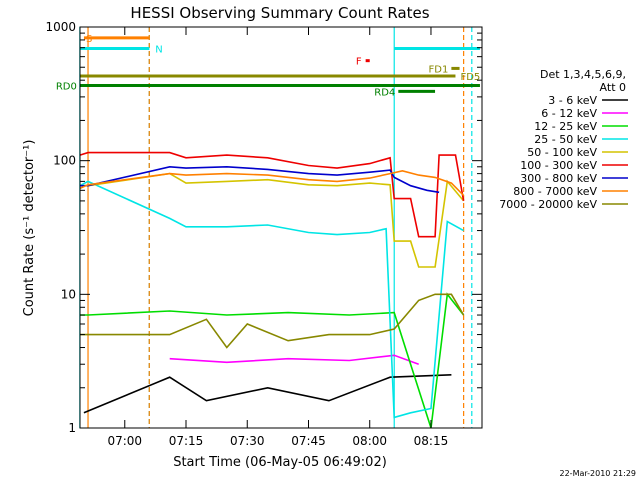 This screenshot has width=640, height=480. Describe the element at coordinates (279, 13) in the screenshot. I see `chart-title: HESSI Observing Summary Count Rates` at that location.